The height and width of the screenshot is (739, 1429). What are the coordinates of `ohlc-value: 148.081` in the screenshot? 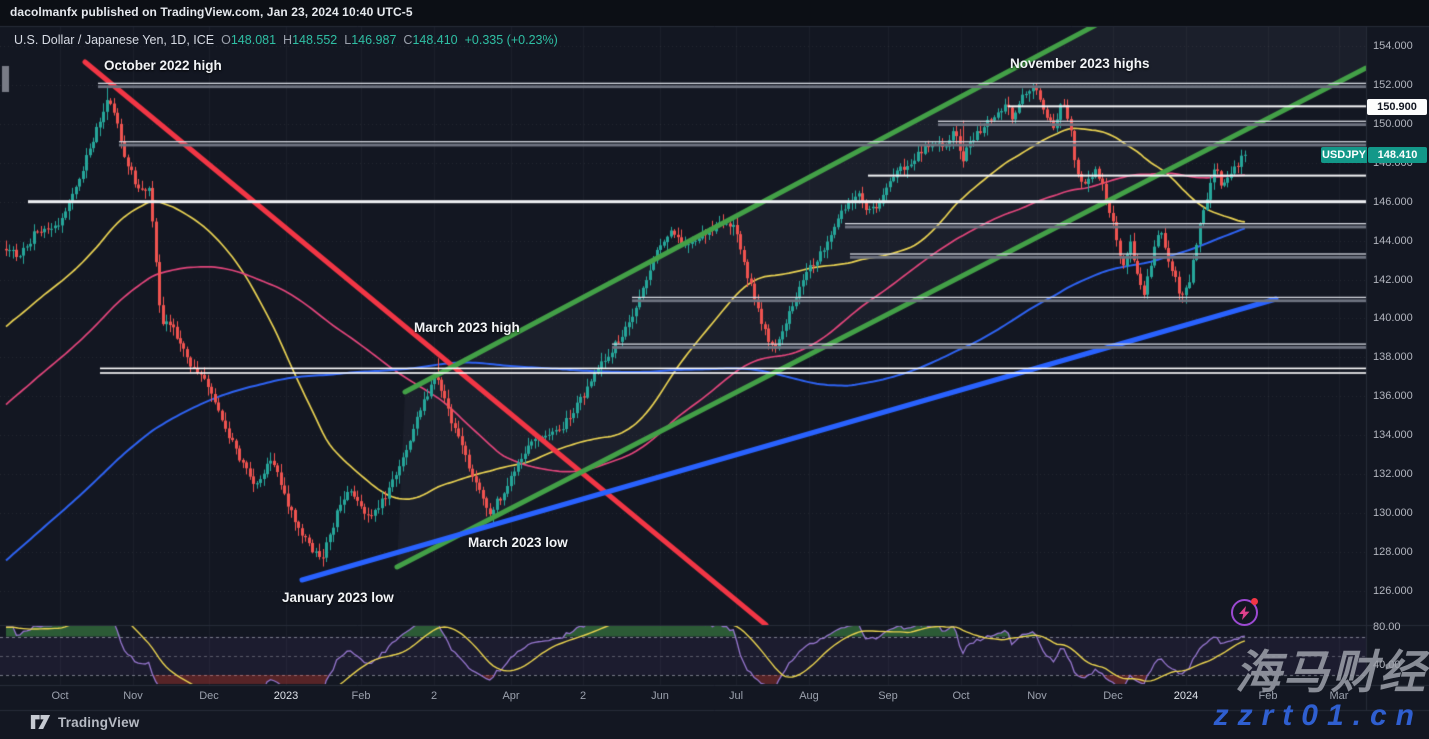 It's located at (253, 40).